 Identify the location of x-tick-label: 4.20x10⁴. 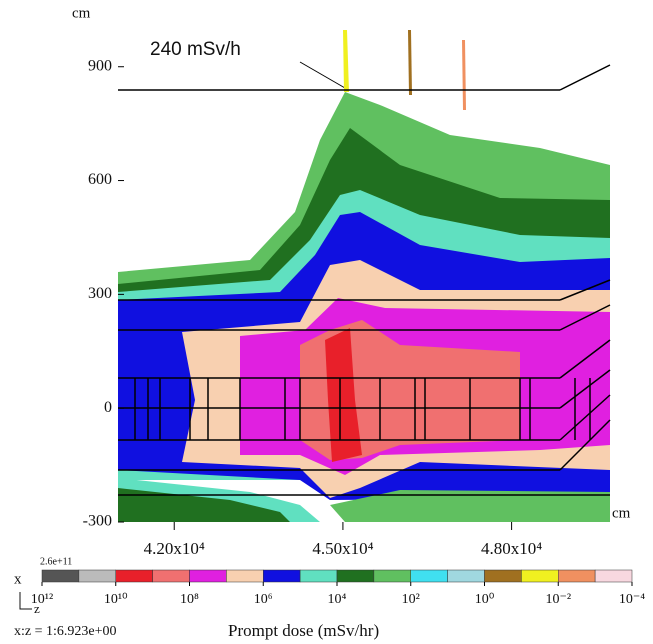
(174, 548).